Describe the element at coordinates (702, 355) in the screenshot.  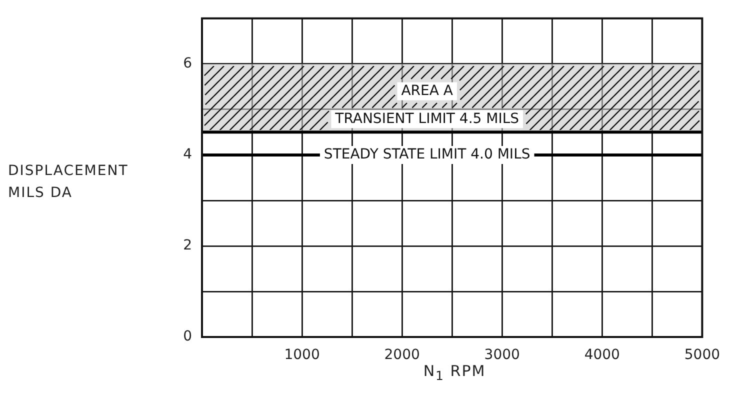
I see `x-tick-label: 5000` at that location.